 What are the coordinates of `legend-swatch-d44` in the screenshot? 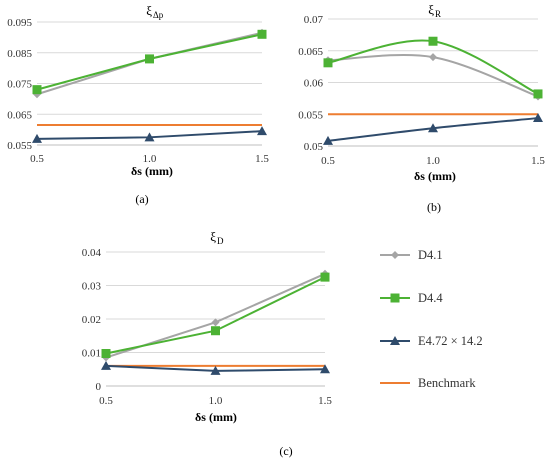 It's located at (395, 298).